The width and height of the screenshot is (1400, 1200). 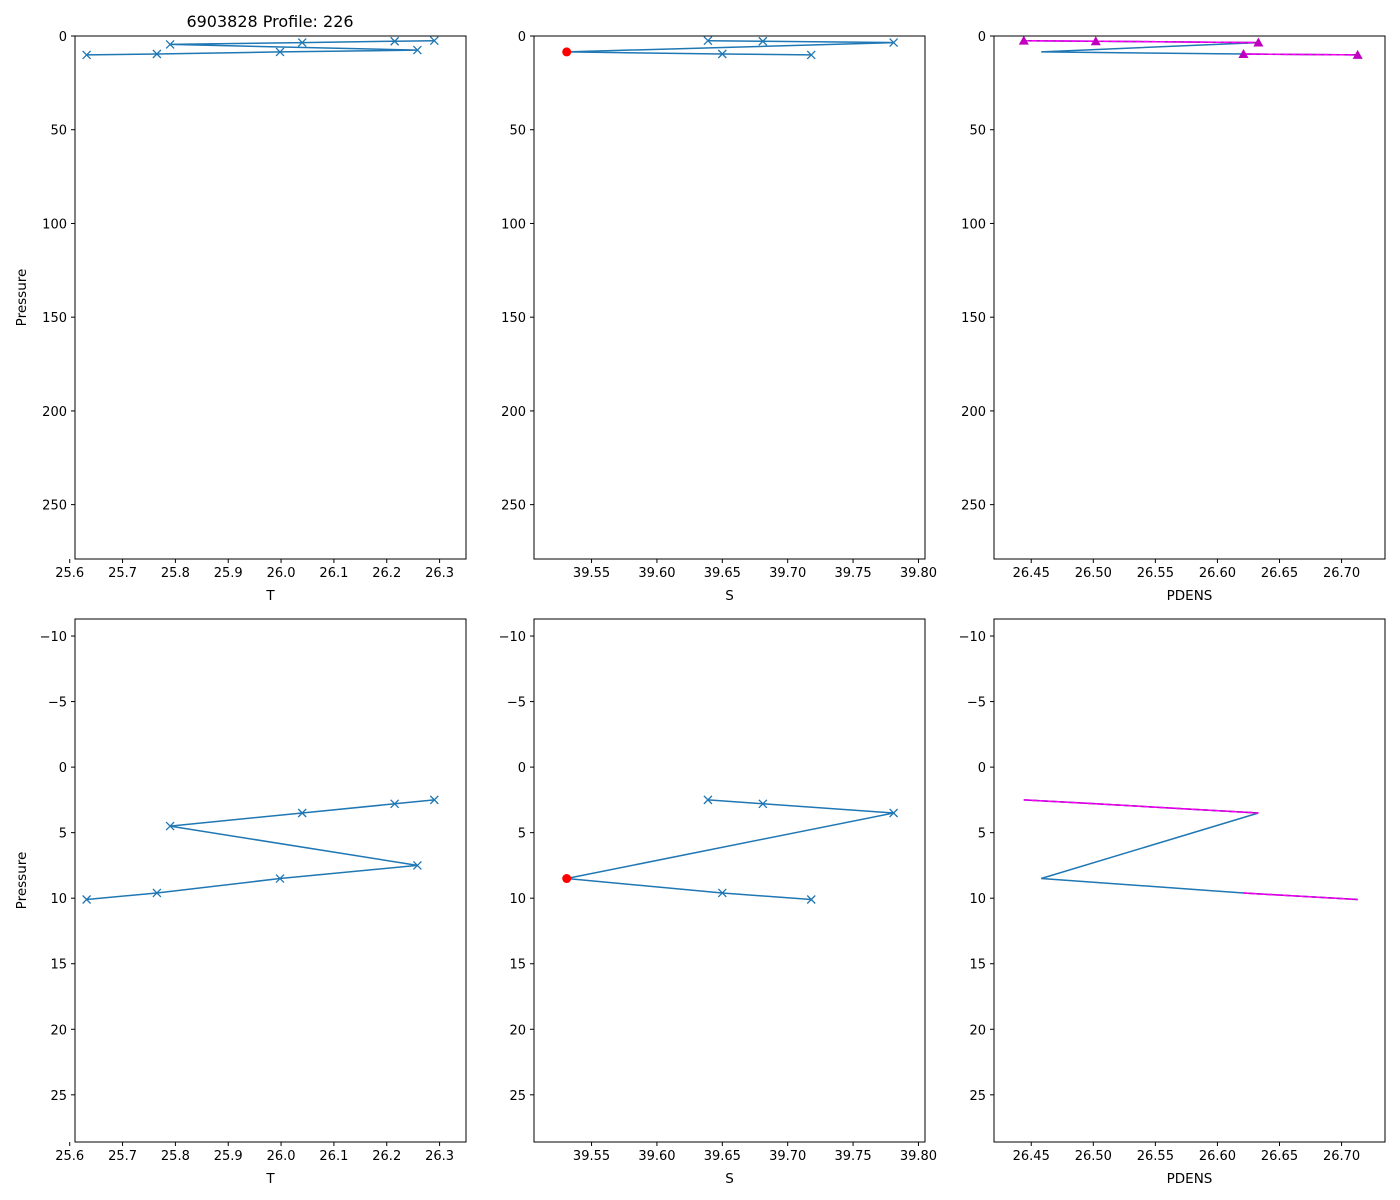 I want to click on y-tick-label: −10, so click(x=512, y=637).